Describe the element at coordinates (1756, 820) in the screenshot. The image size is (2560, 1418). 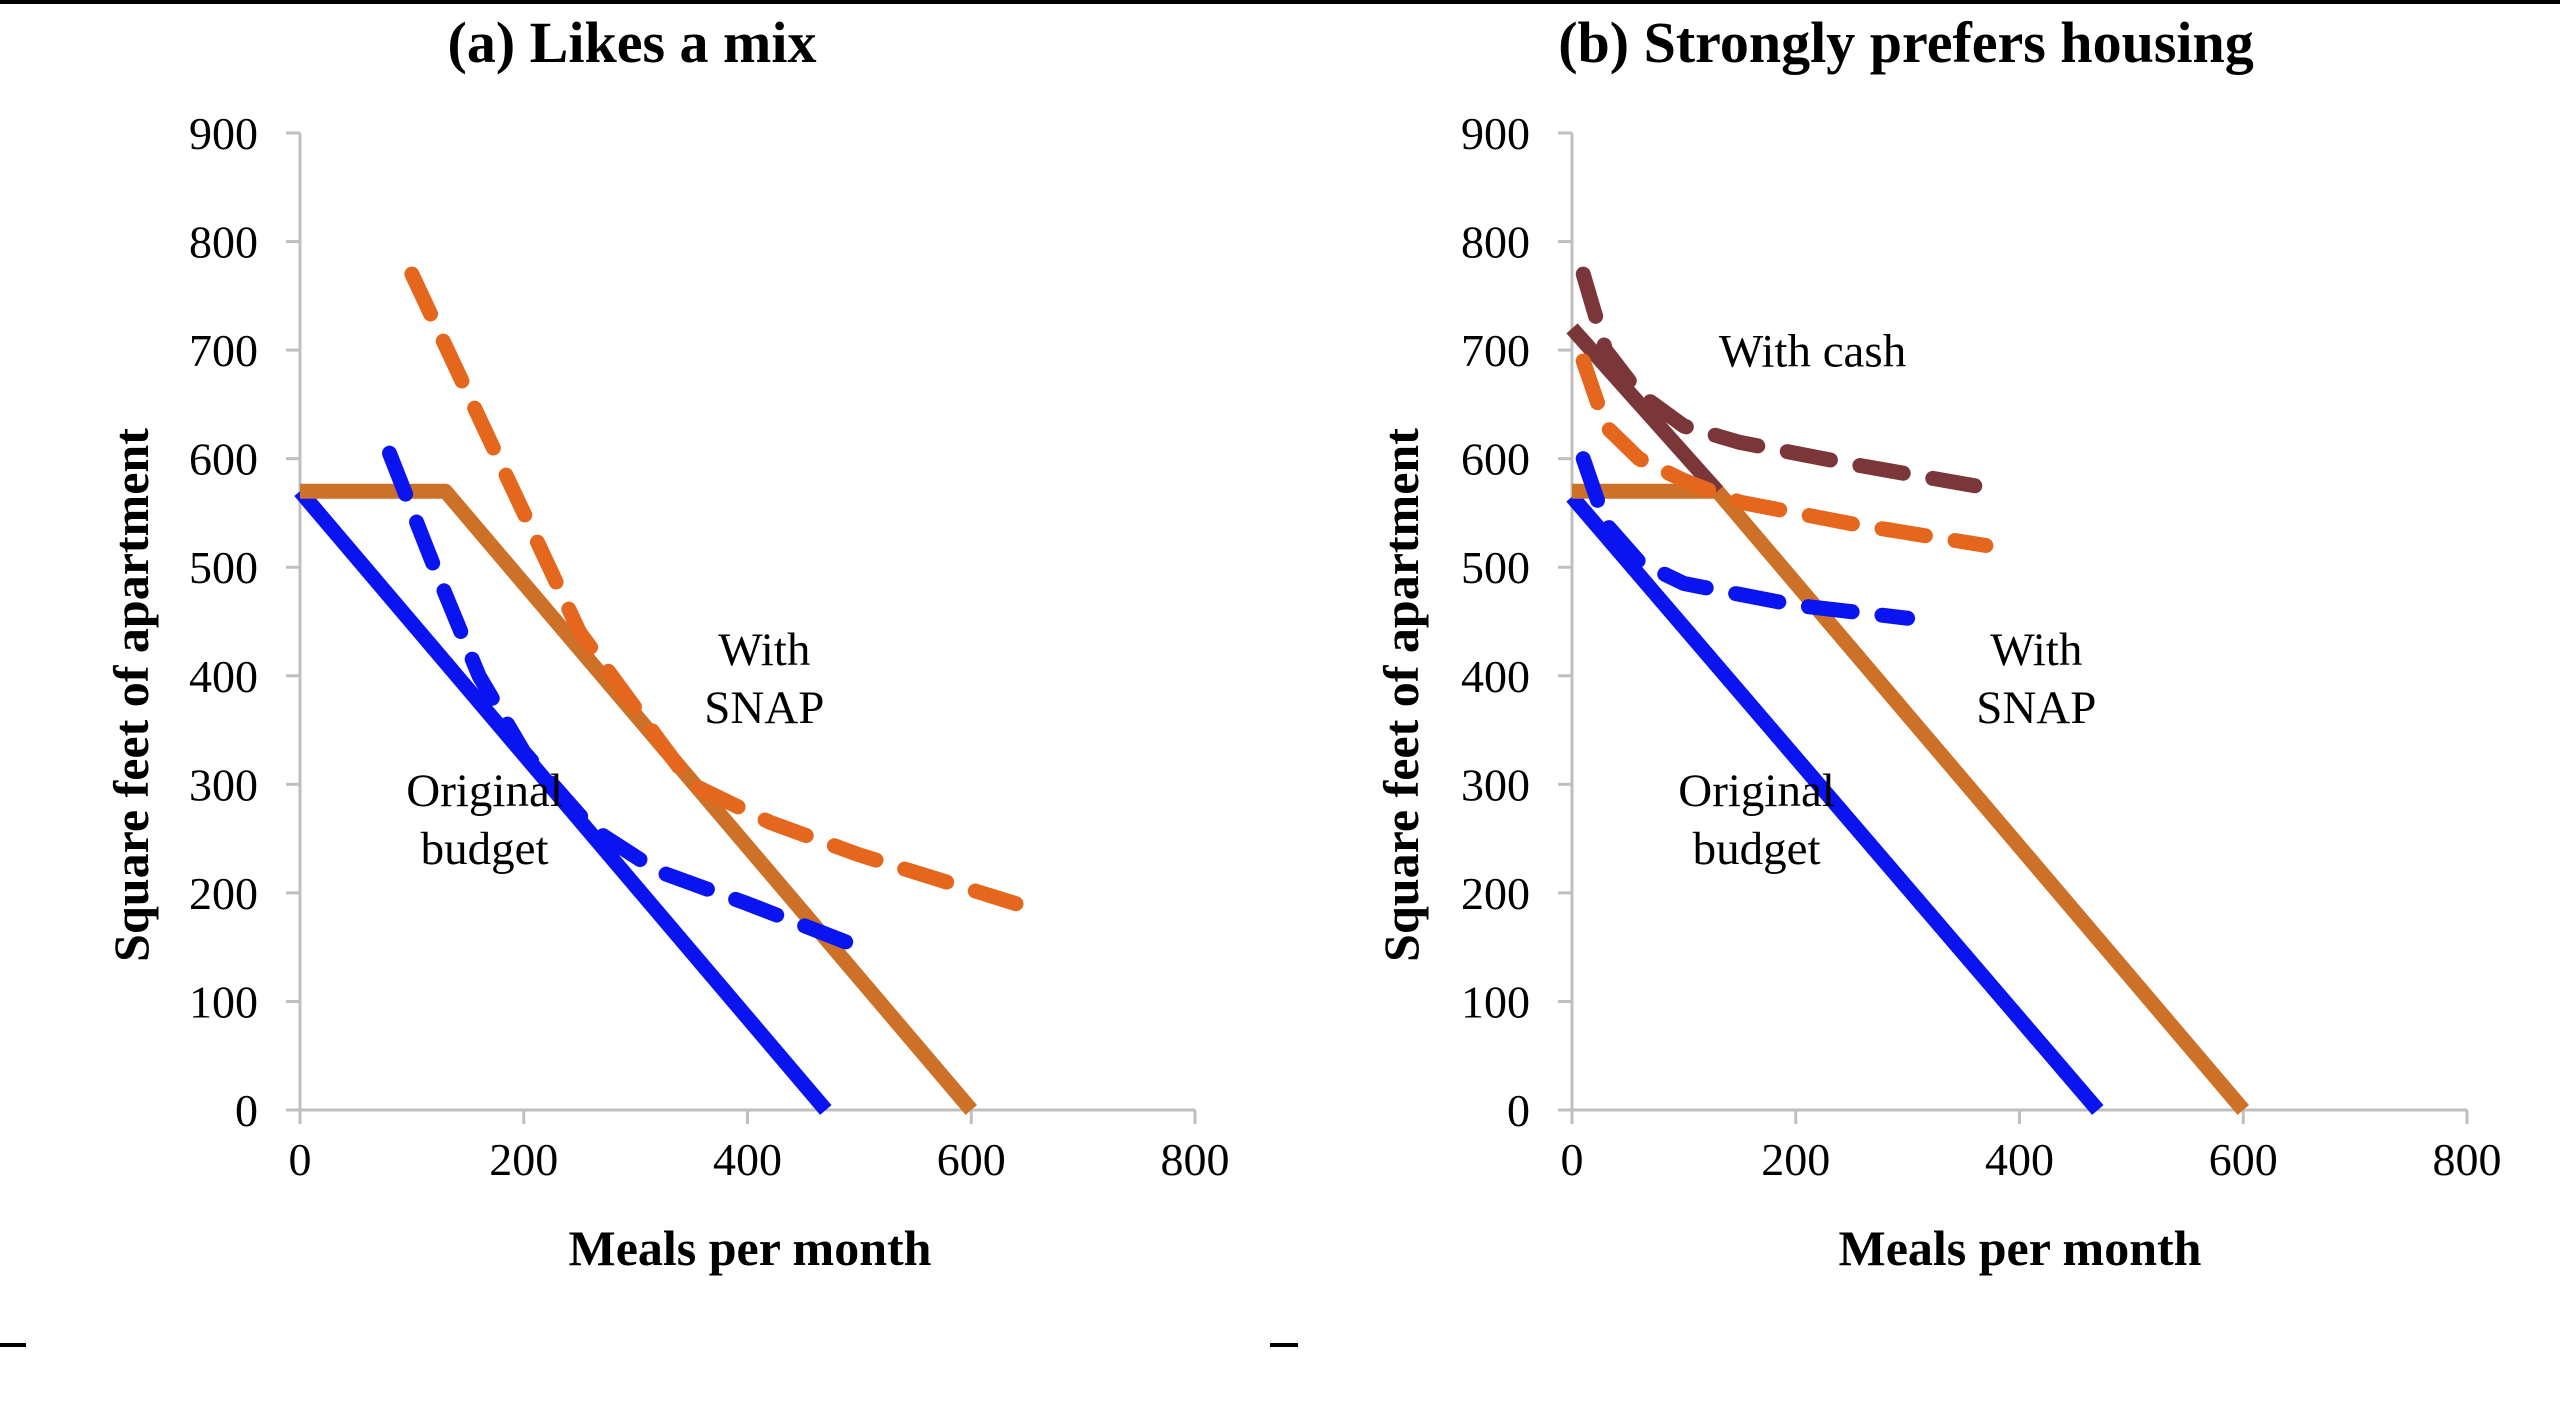
I see `annotation-2: Original budget` at that location.